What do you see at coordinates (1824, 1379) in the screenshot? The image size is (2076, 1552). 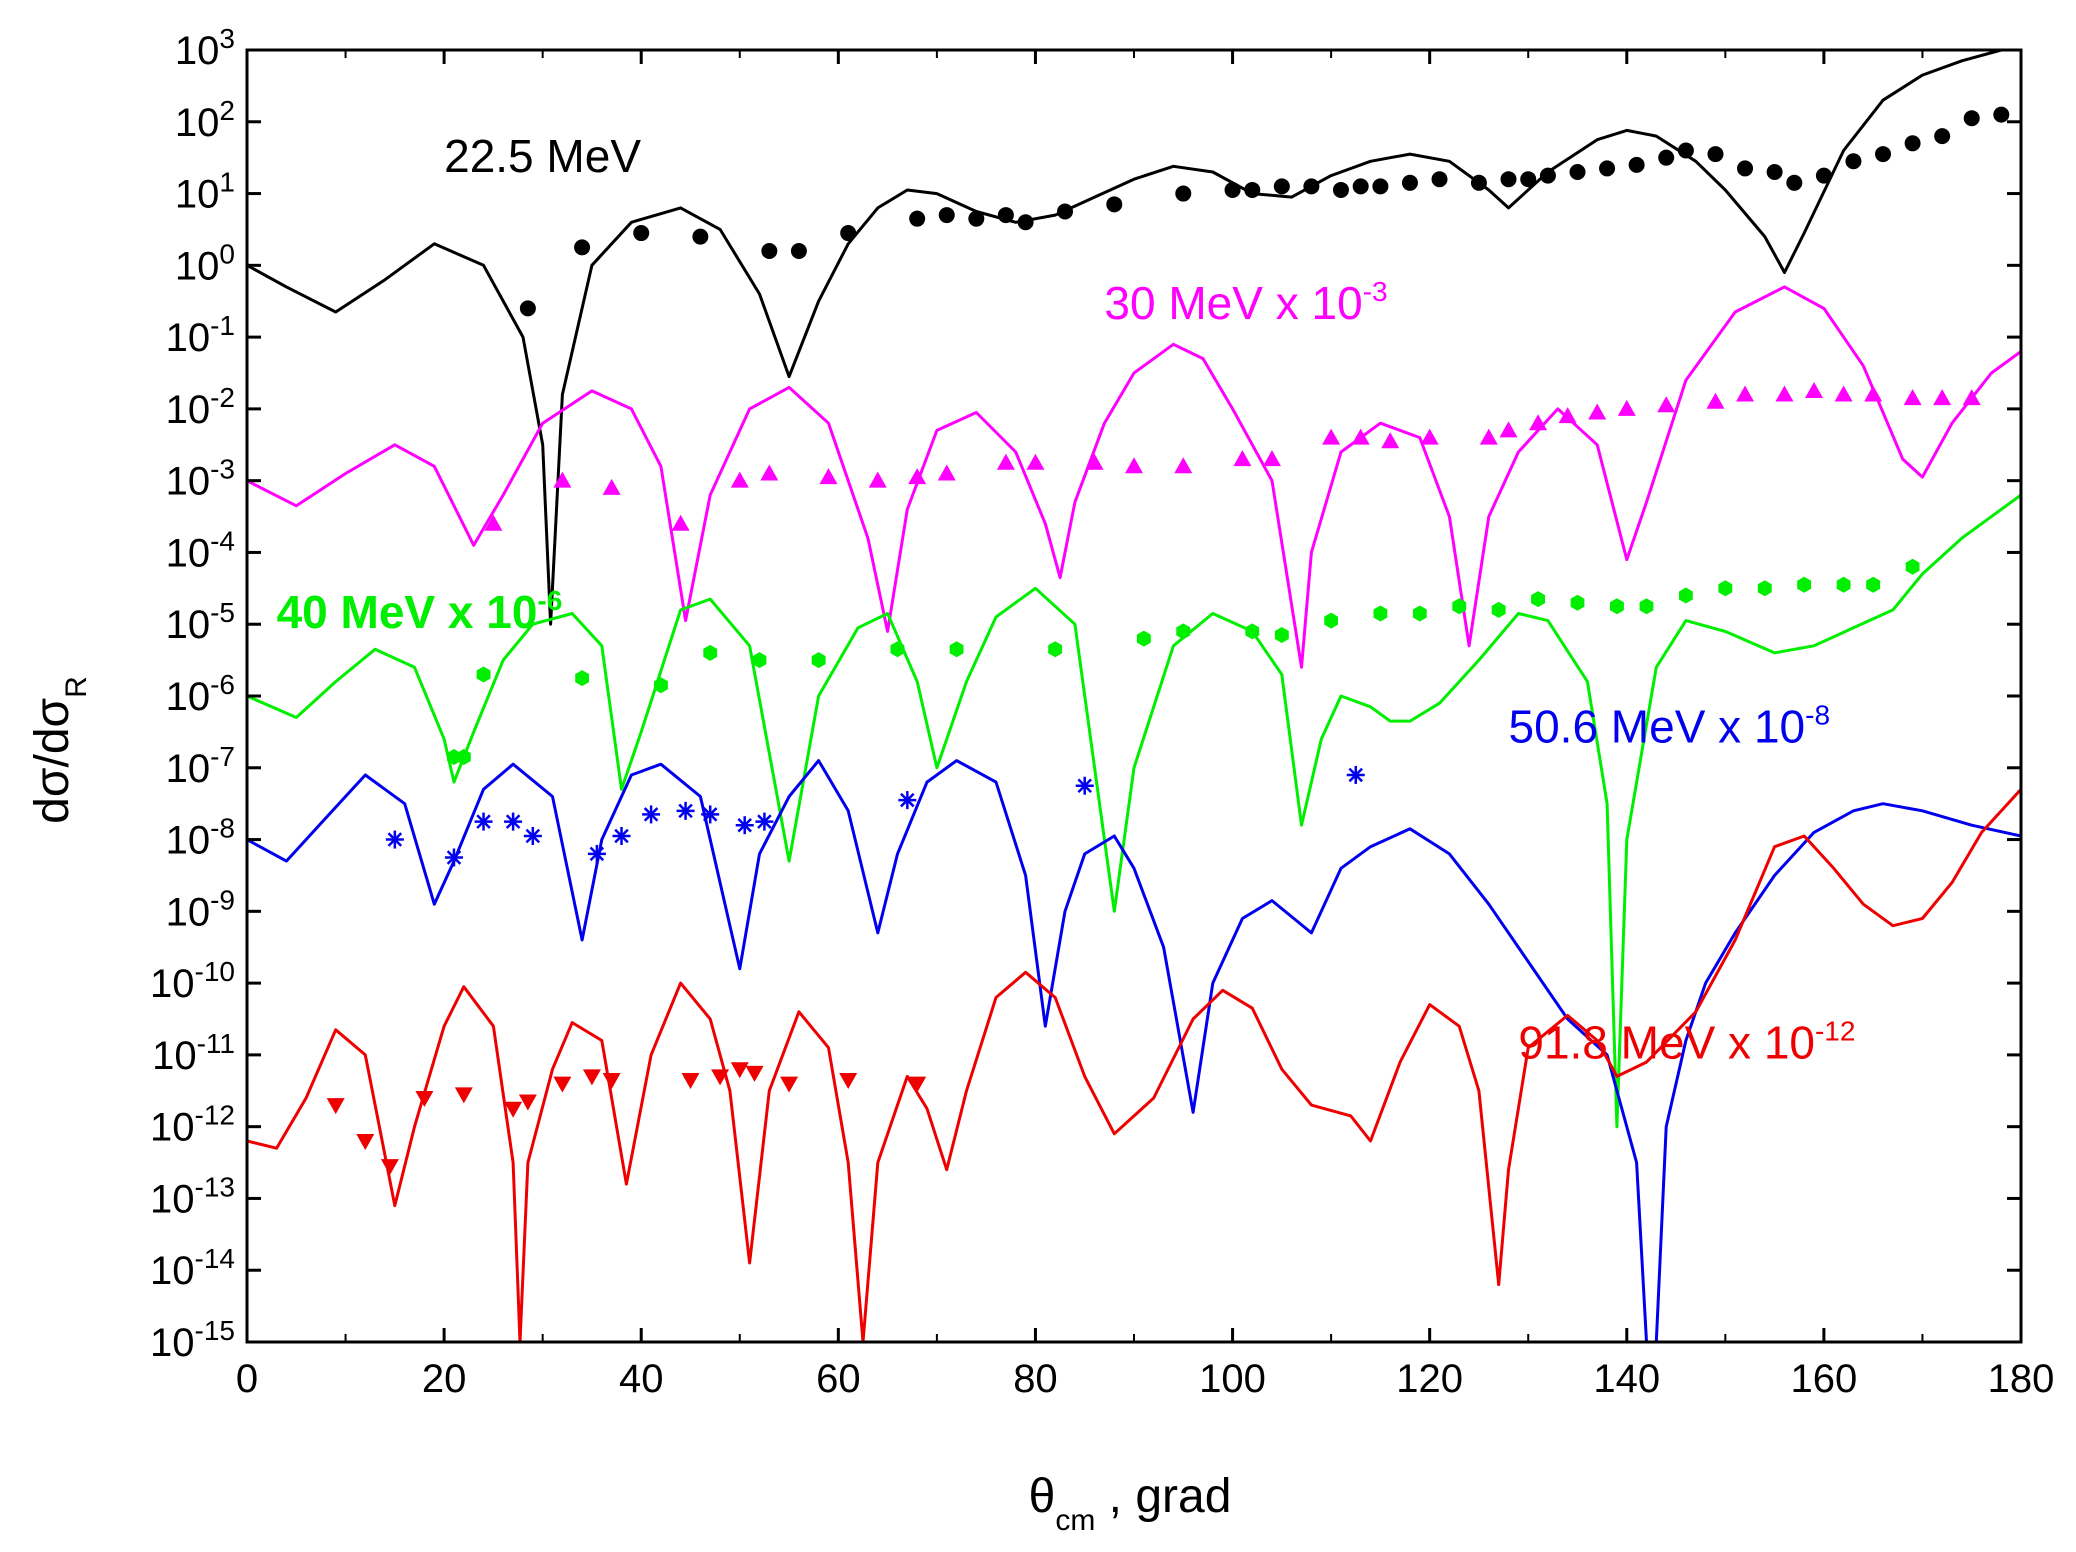 I see `x-tick-label: 160` at bounding box center [1824, 1379].